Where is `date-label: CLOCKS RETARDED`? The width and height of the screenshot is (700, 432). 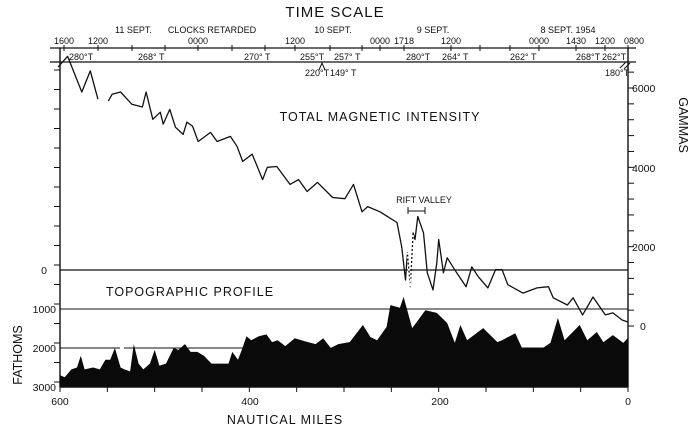 date-label: CLOCKS RETARDED is located at coordinates (212, 30).